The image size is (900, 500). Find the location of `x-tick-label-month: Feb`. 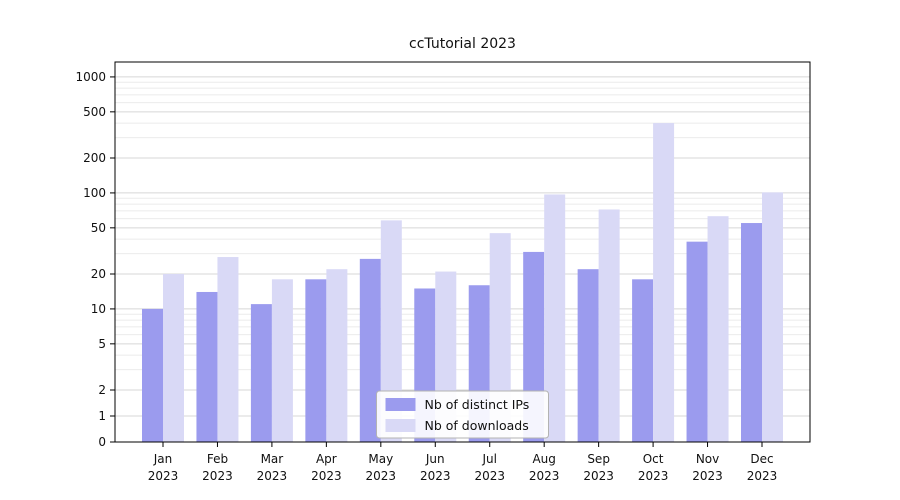

x-tick-label-month: Feb is located at coordinates (217, 459).